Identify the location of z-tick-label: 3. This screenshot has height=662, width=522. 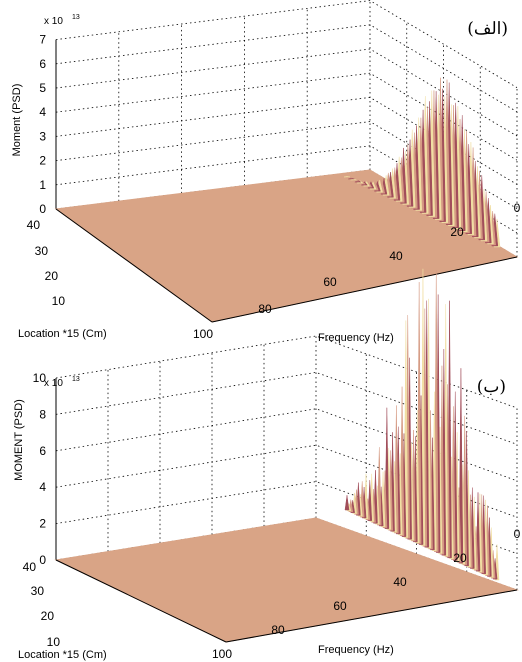
(42, 136).